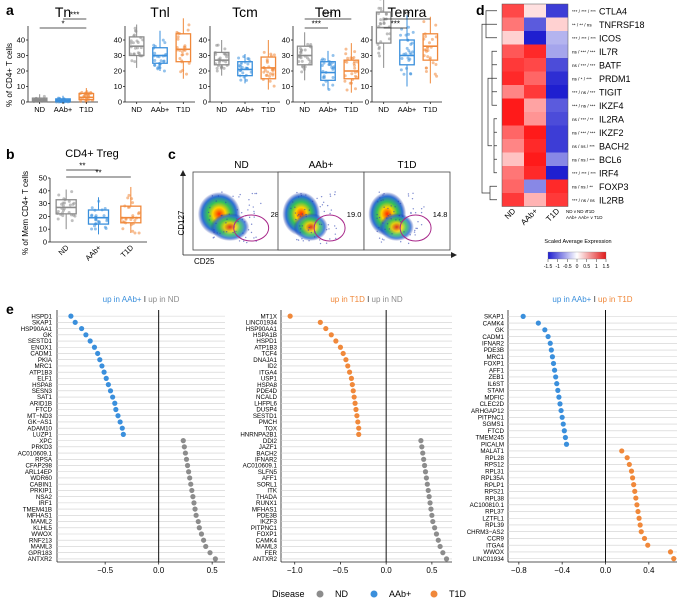  Describe the element at coordinates (494, 458) in the screenshot. I see `gene-label: RPL28` at that location.